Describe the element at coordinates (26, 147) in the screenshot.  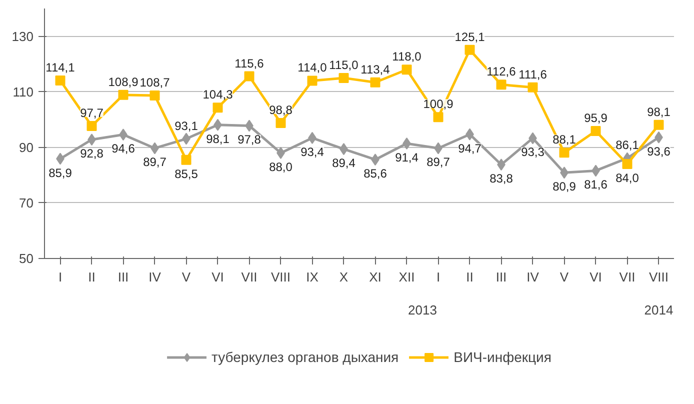
I see `y-tick-label: 90` at that location.